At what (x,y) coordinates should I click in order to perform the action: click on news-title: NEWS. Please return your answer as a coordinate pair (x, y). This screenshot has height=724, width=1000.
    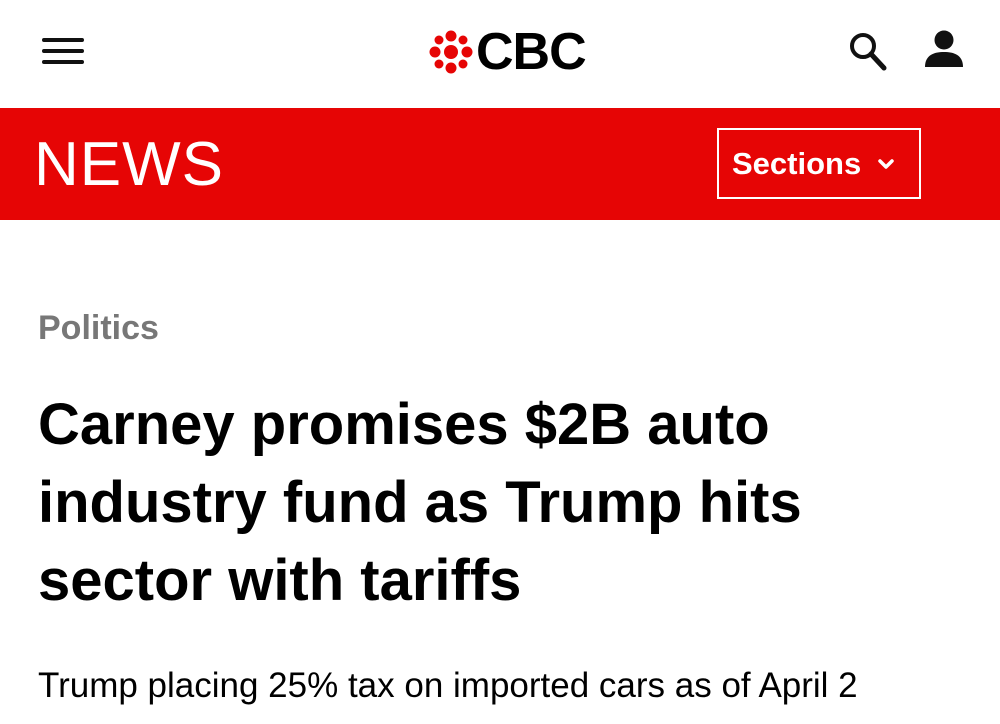
    Looking at the image, I should click on (129, 164).